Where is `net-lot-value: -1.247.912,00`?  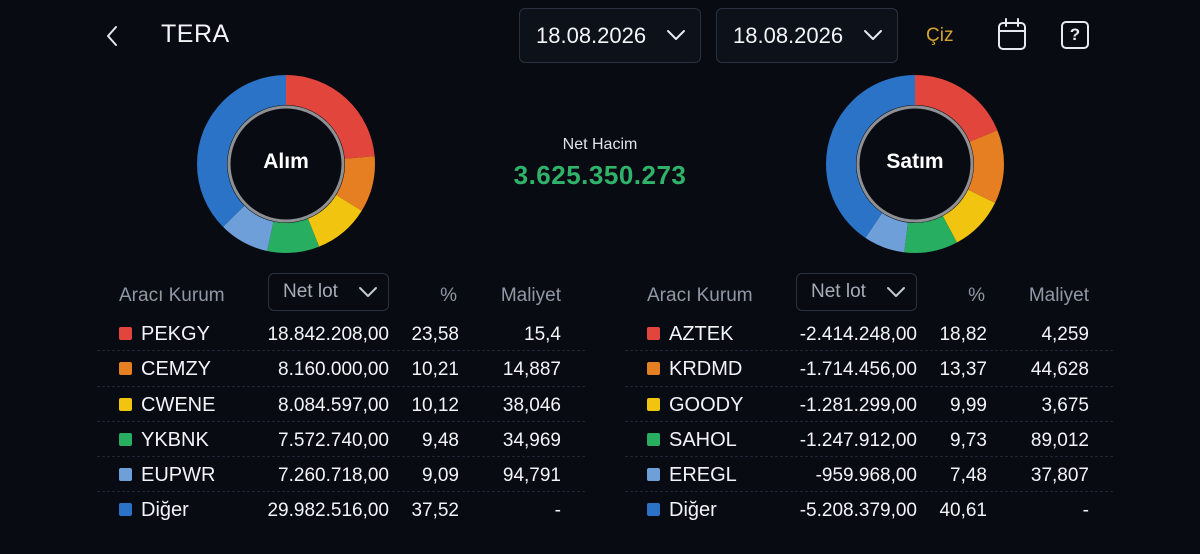
net-lot-value: -1.247.912,00 is located at coordinates (858, 440).